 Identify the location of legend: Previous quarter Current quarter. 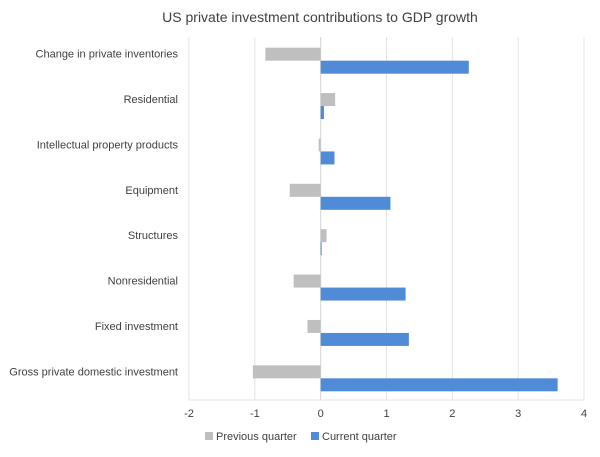
(301, 437).